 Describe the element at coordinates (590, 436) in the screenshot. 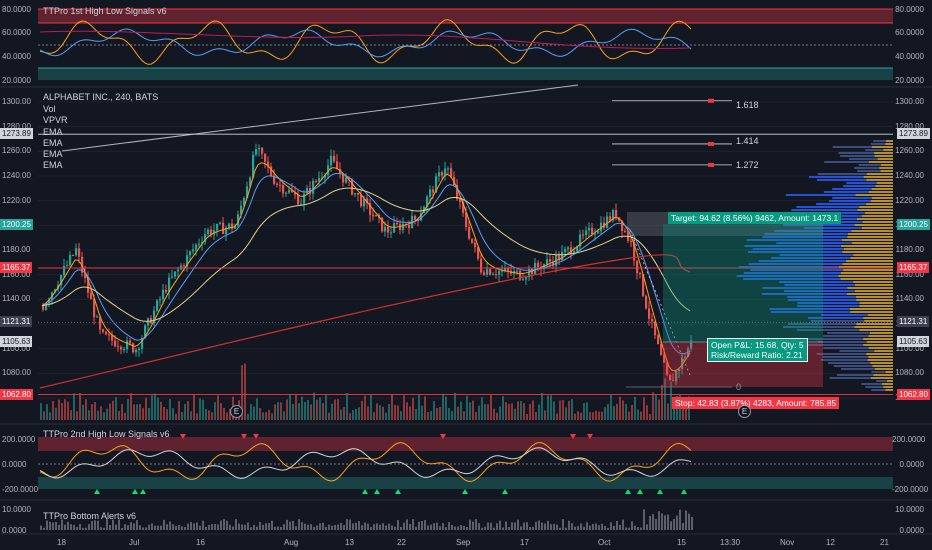

I see `signal-down-arrow` at that location.